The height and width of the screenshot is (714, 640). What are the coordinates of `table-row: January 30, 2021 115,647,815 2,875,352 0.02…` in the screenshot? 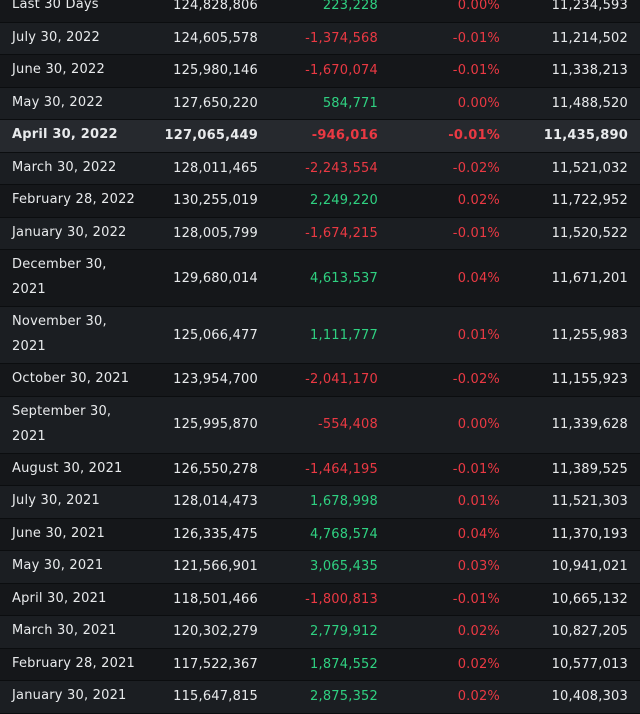 It's located at (320, 697).